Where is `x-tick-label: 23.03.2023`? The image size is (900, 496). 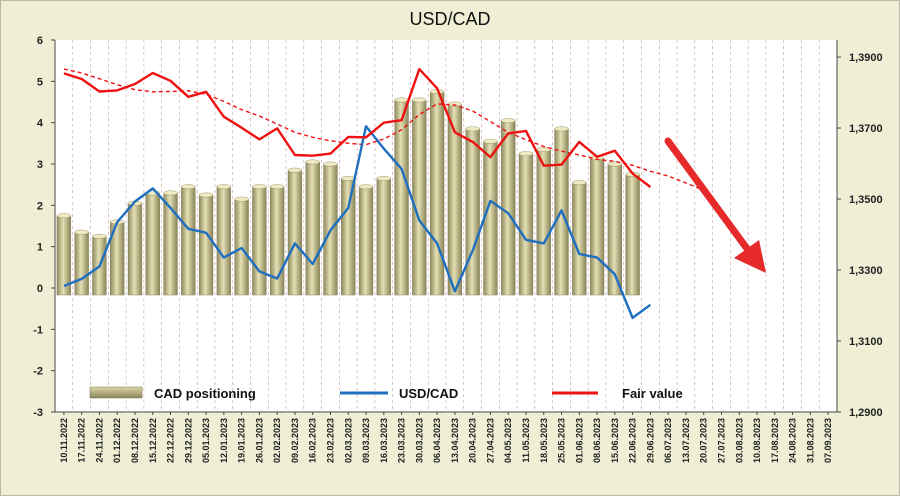 x-tick-label: 23.03.2023 is located at coordinates (402, 440).